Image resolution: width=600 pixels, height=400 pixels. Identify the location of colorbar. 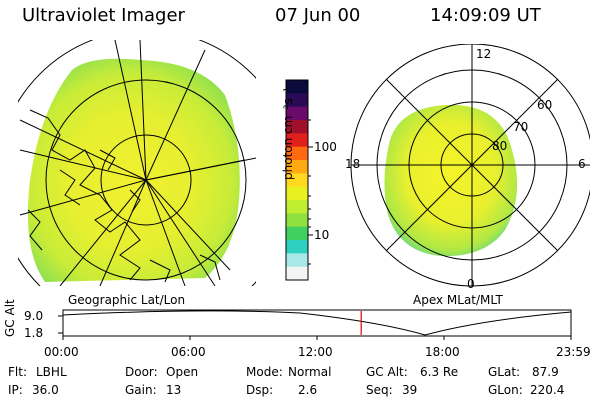
(297, 180).